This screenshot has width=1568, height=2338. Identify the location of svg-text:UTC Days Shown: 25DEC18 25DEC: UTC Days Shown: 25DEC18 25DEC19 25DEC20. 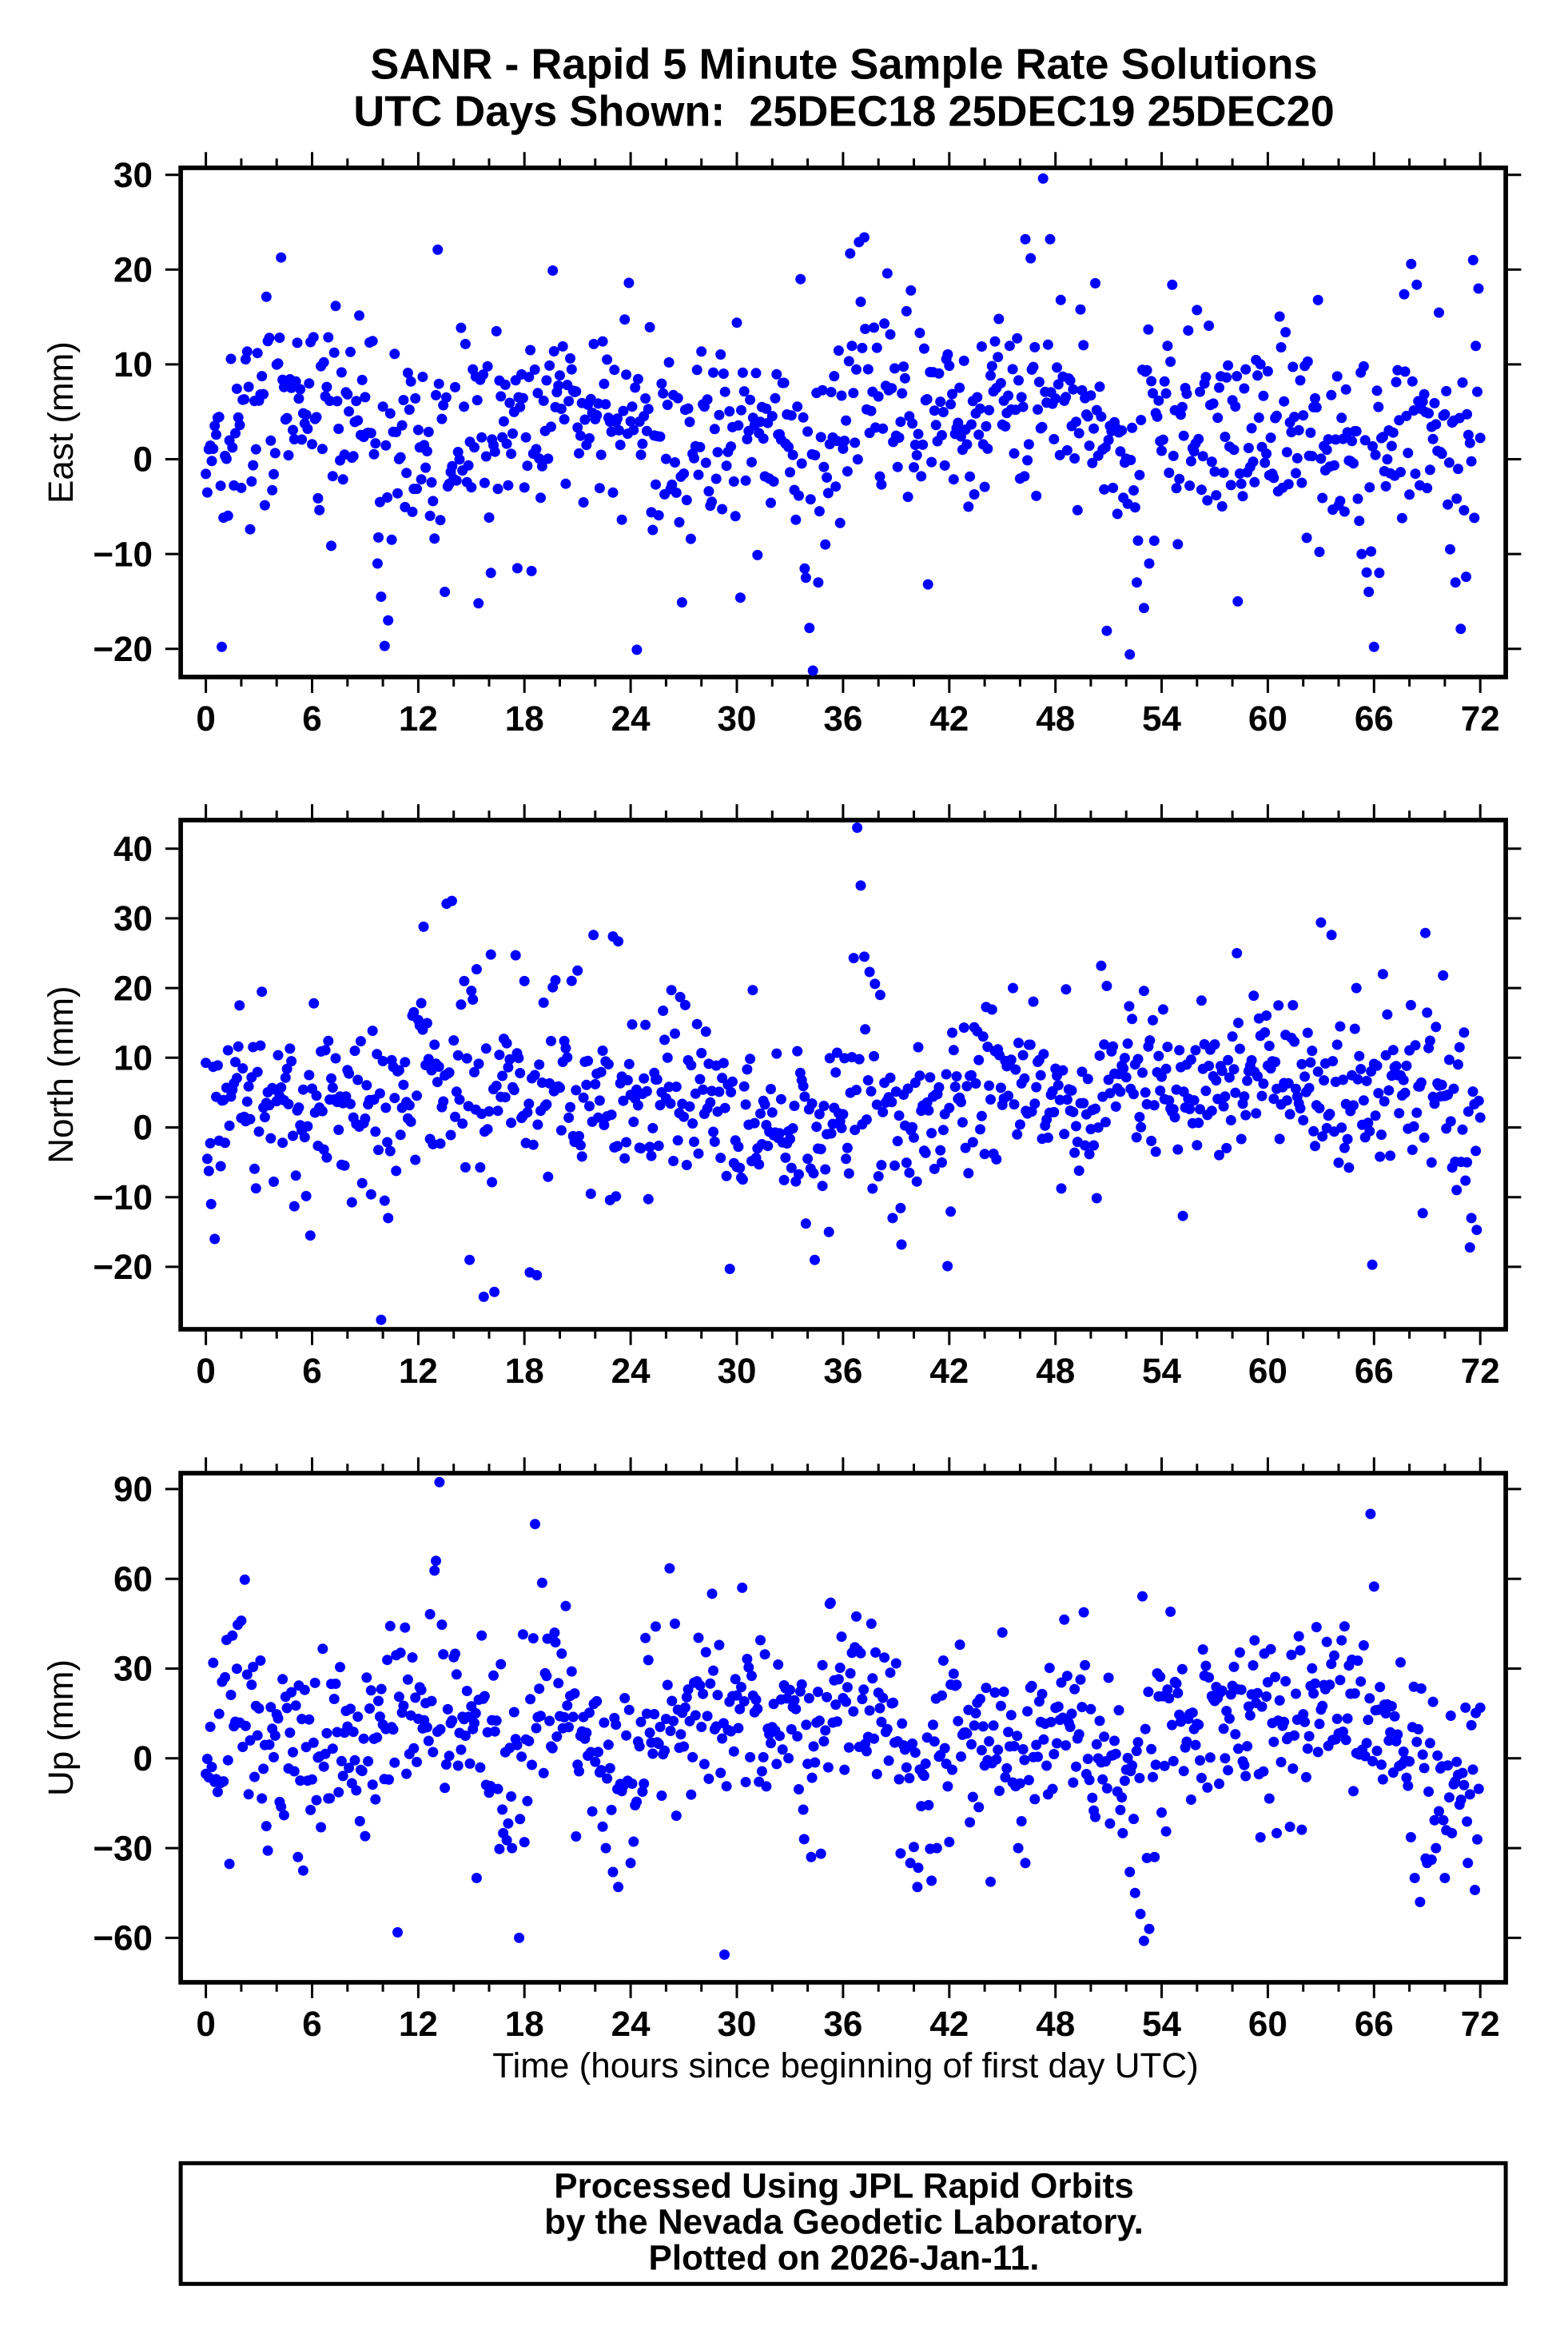
(844, 112).